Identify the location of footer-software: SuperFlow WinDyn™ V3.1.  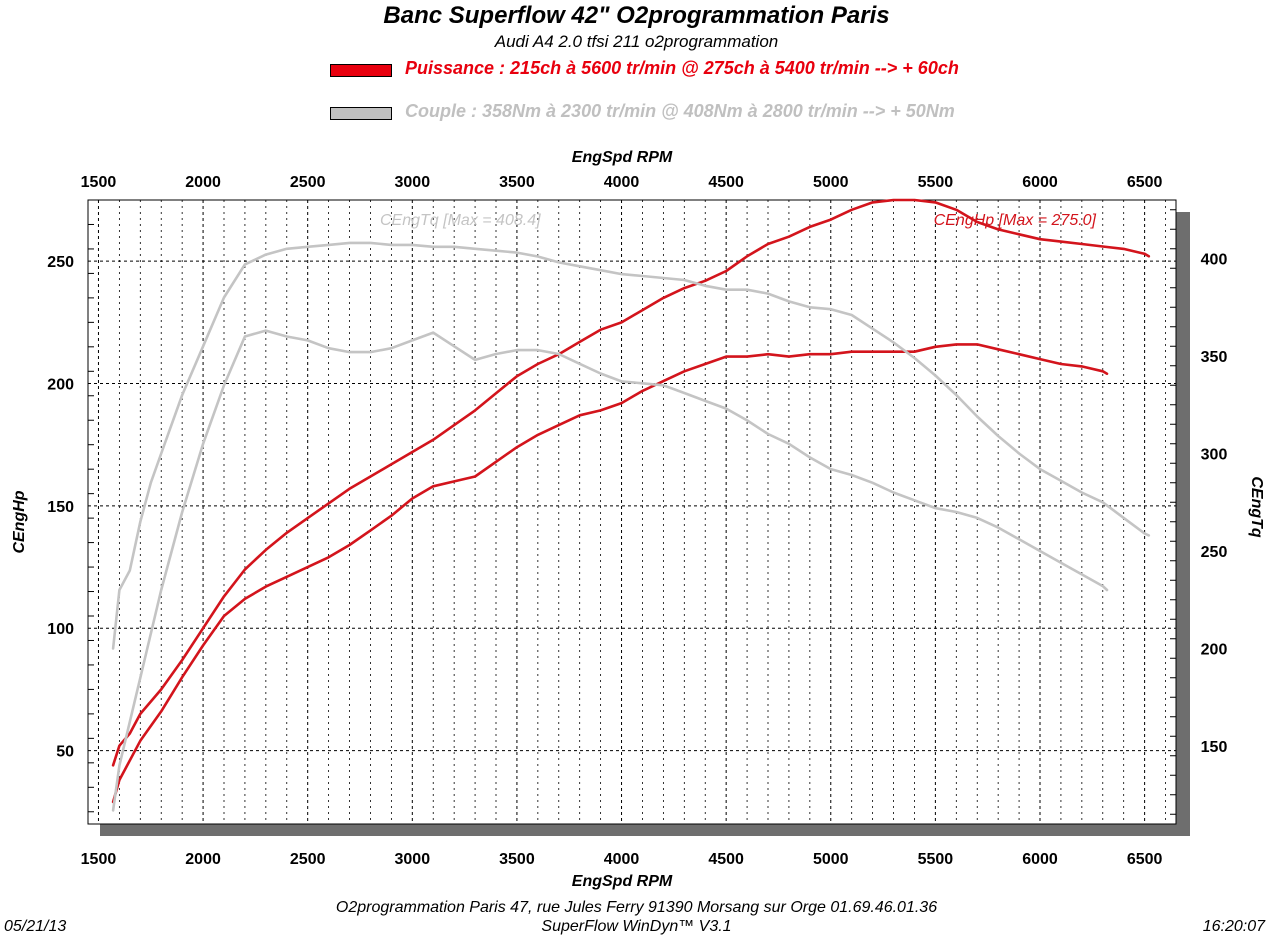
(636, 926).